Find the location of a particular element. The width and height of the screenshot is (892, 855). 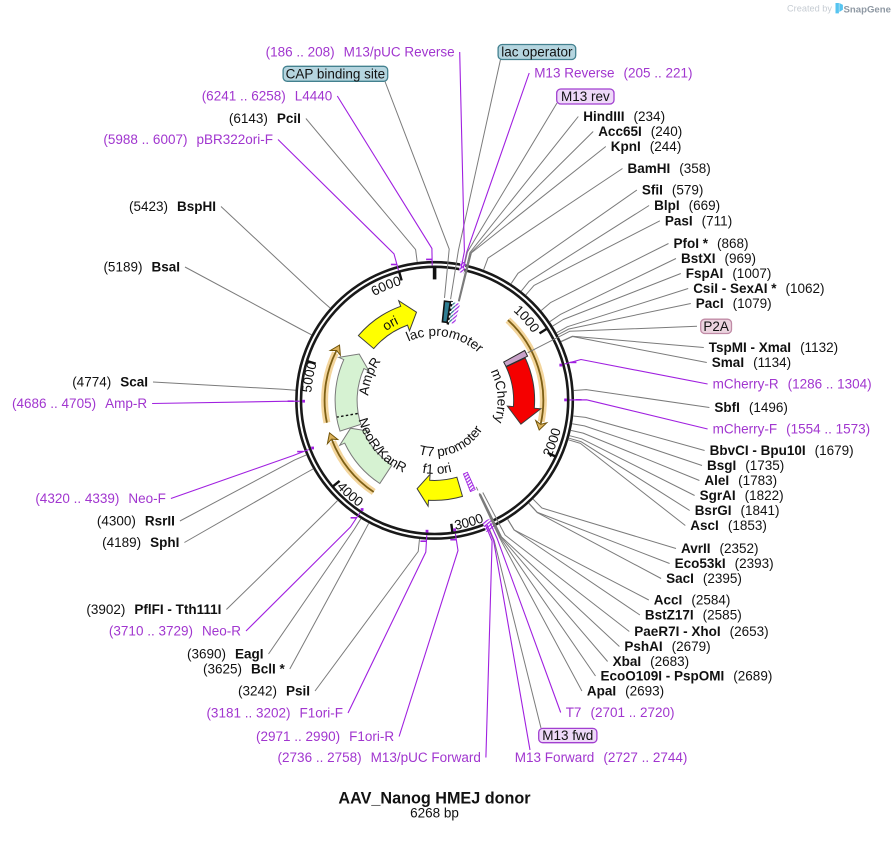

svg-text:(2971 .. 2990)F1ori-R: (2971 .. 2990) F1ori-R is located at coordinates (325, 736).